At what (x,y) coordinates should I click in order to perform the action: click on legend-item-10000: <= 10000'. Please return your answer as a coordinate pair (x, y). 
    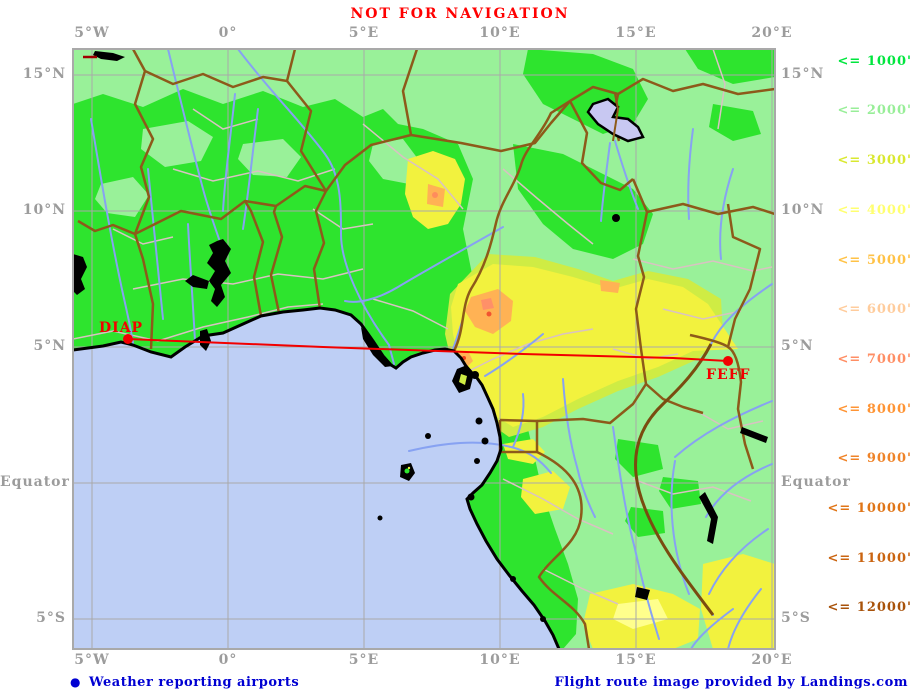
    Looking at the image, I should click on (869, 508).